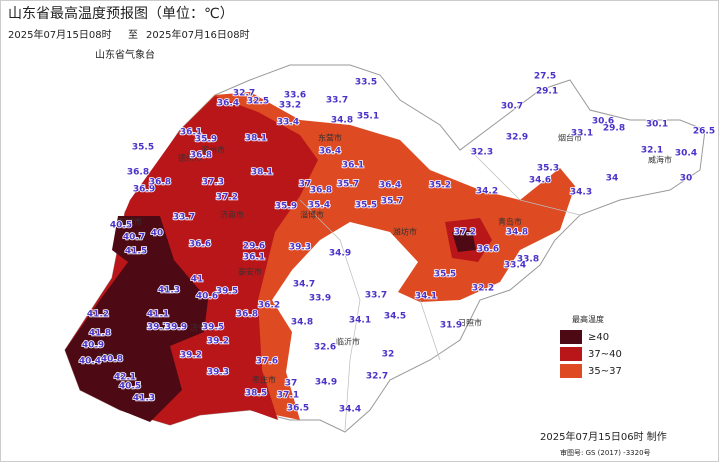  What do you see at coordinates (232, 215) in the screenshot?
I see `city-name: 济南市` at bounding box center [232, 215].